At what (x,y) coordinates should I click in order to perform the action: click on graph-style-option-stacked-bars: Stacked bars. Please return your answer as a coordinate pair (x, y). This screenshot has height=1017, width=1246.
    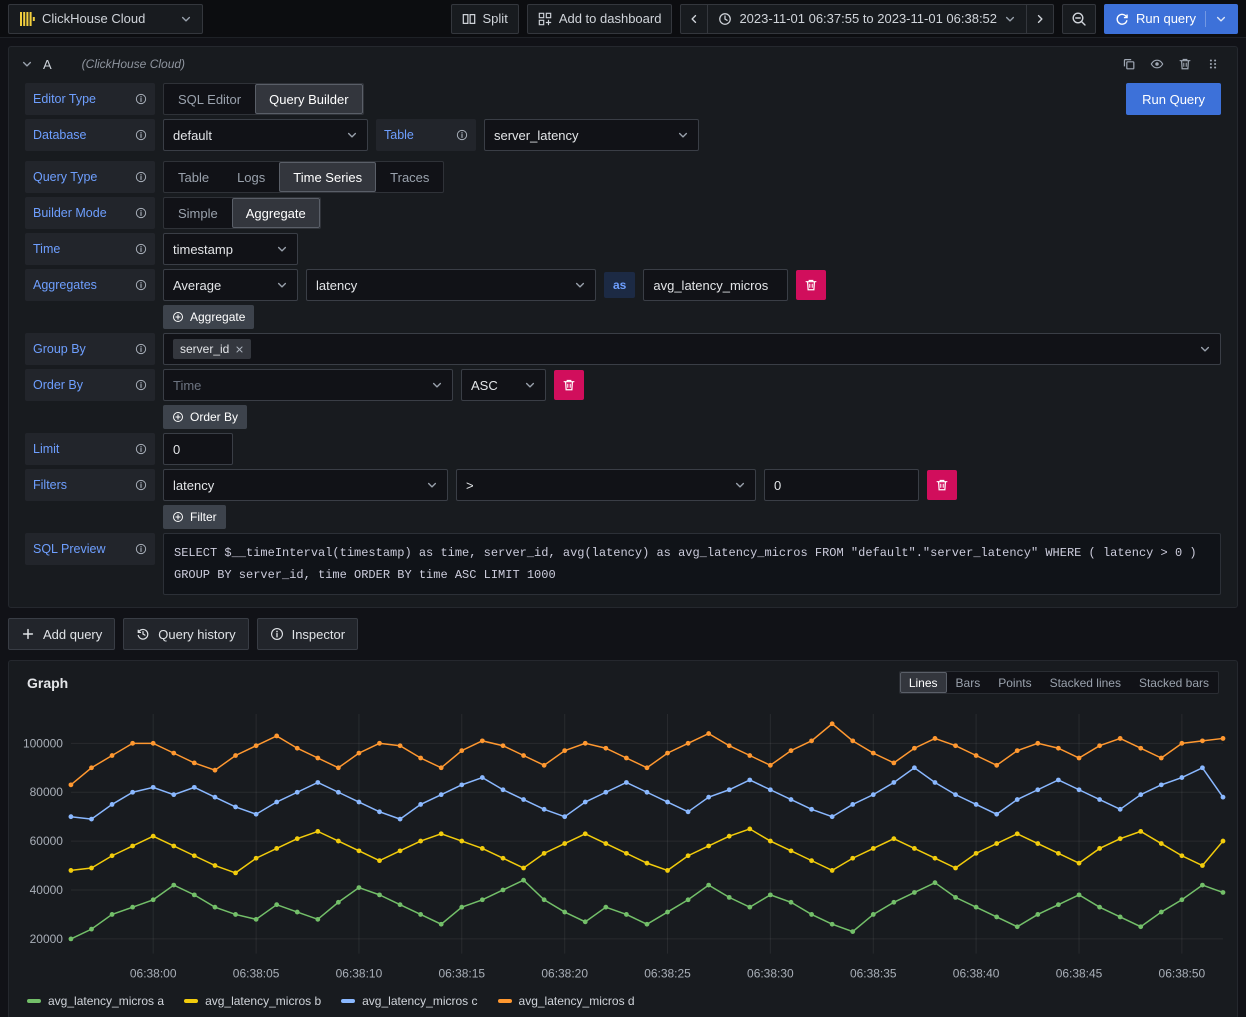
    Looking at the image, I should click on (1174, 682).